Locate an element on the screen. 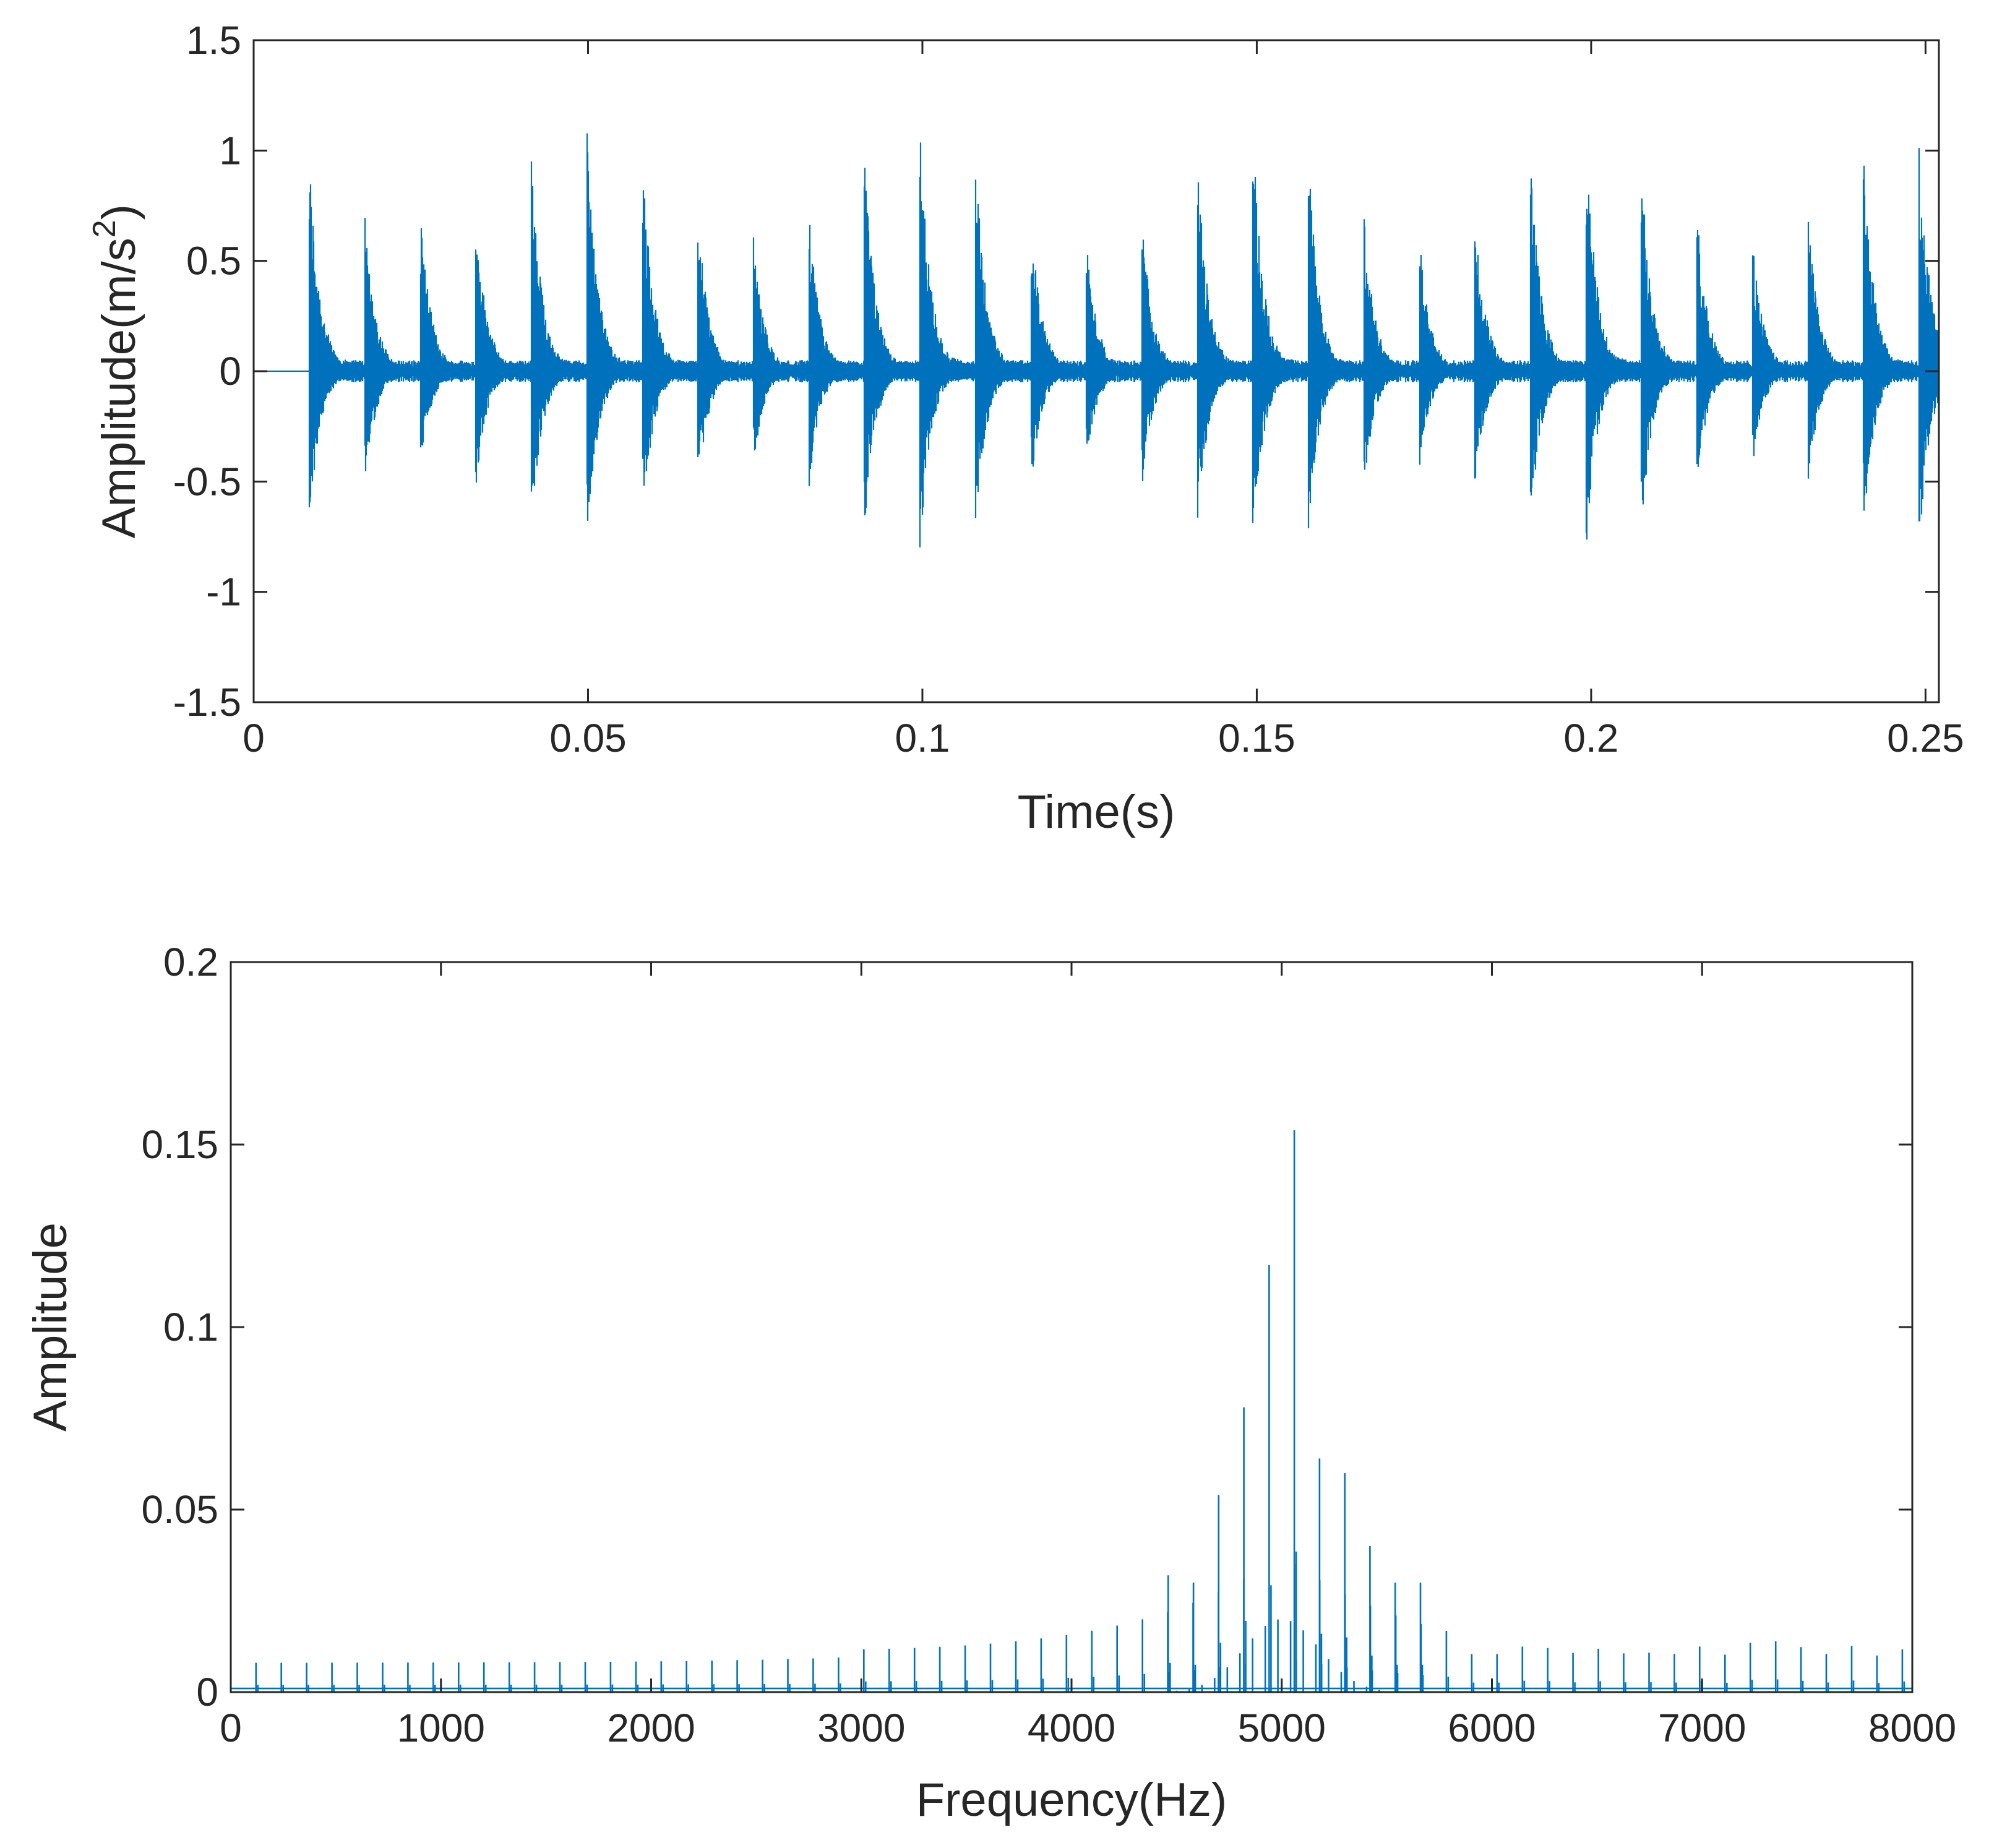 The height and width of the screenshot is (1848, 1989). y-tick-label: 0.05 is located at coordinates (180, 1509).